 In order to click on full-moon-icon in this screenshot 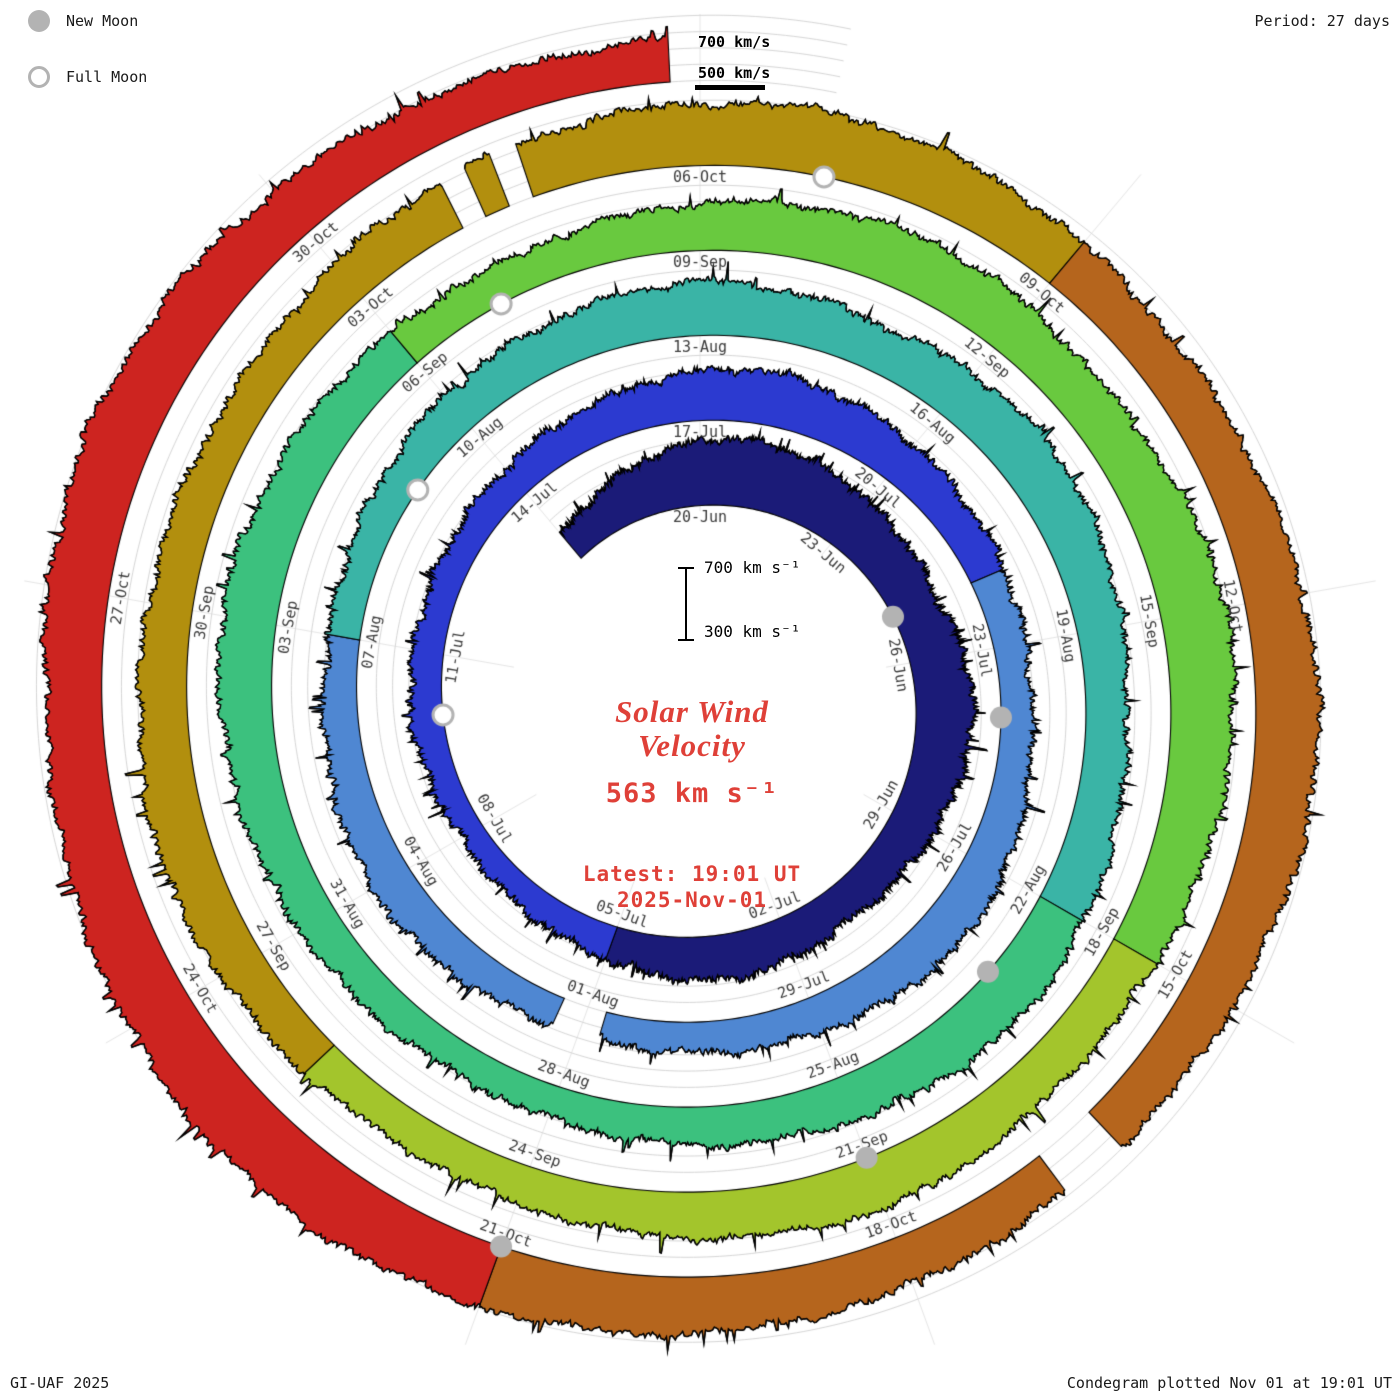, I will do `click(39, 77)`.